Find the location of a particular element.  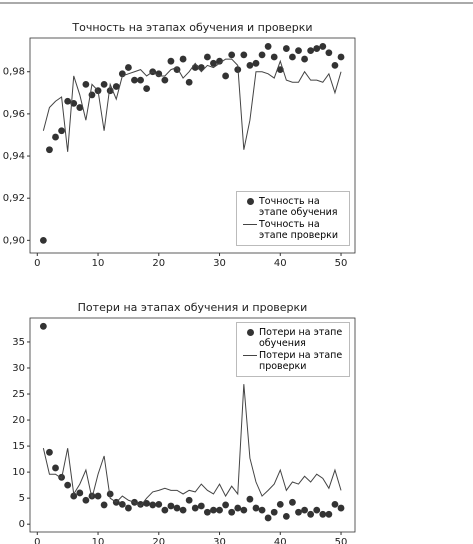

legend-entry: Потери на этапе проверки is located at coordinates (293, 361).